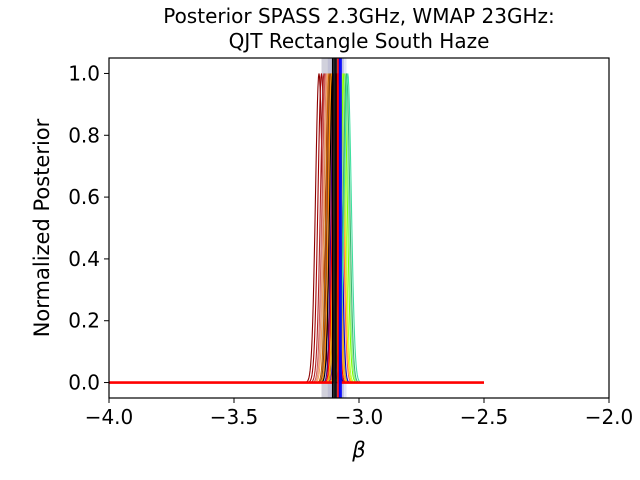 The width and height of the screenshot is (640, 480). Describe the element at coordinates (609, 417) in the screenshot. I see `x-tick-label: −2.0` at that location.